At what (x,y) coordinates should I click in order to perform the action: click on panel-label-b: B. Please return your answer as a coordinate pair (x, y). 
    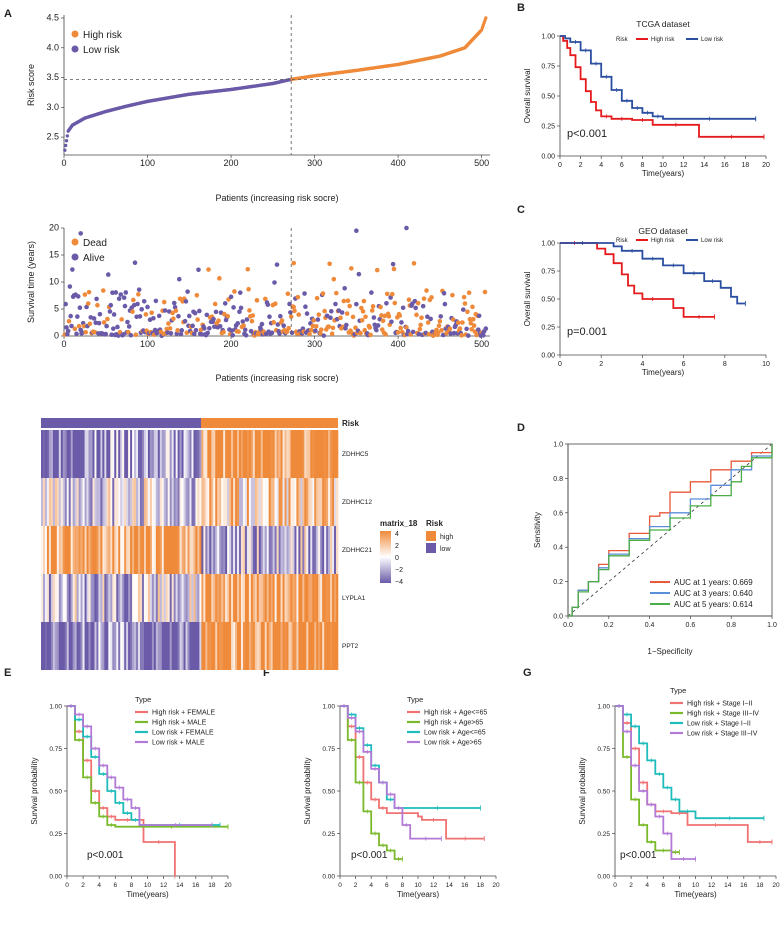
    Looking at the image, I should click on (521, 8).